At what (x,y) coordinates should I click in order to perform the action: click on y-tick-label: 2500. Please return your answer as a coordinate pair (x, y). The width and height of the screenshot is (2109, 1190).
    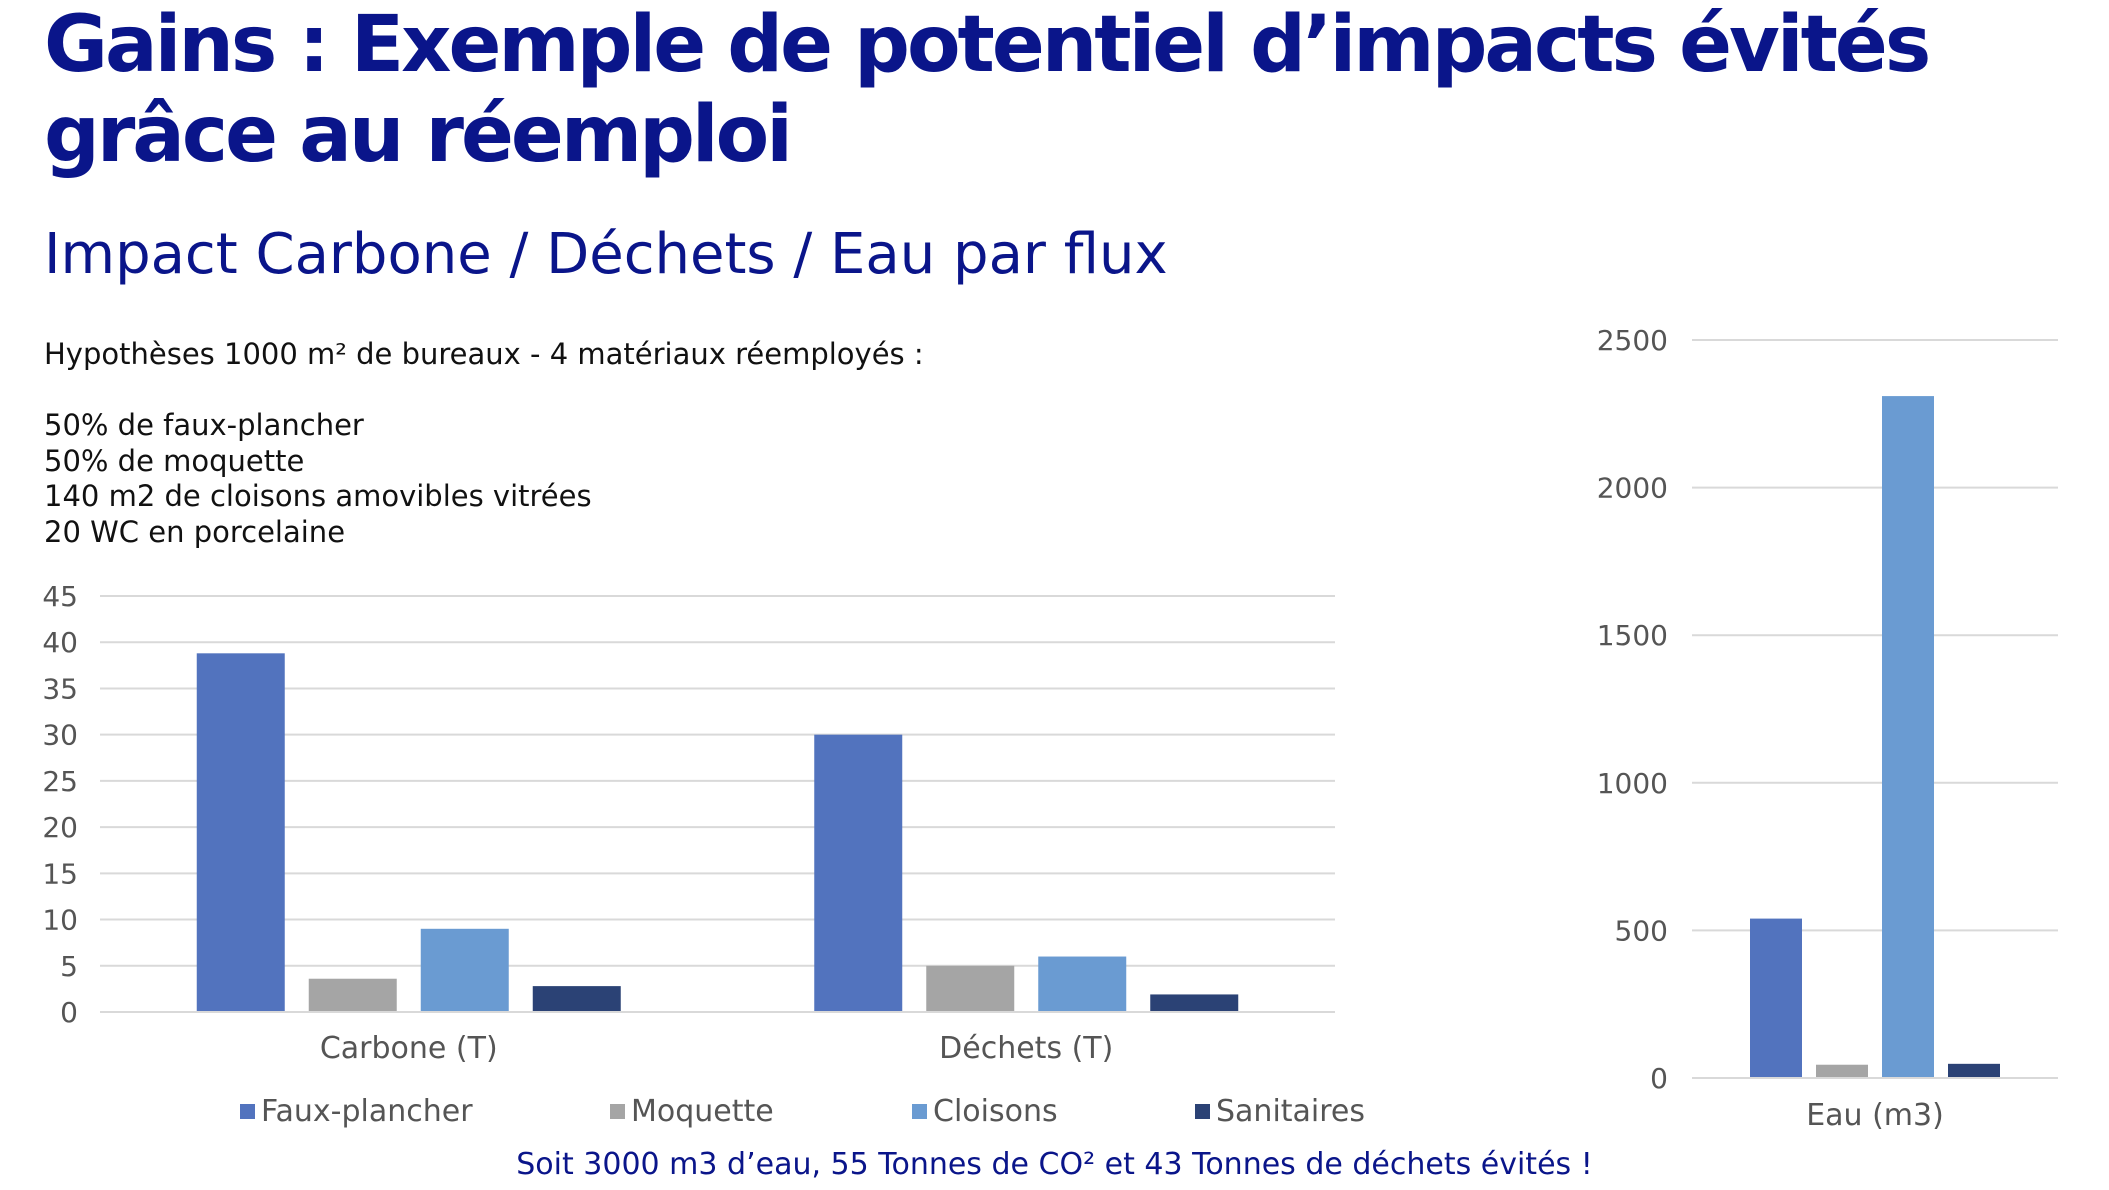
    Looking at the image, I should click on (1632, 340).